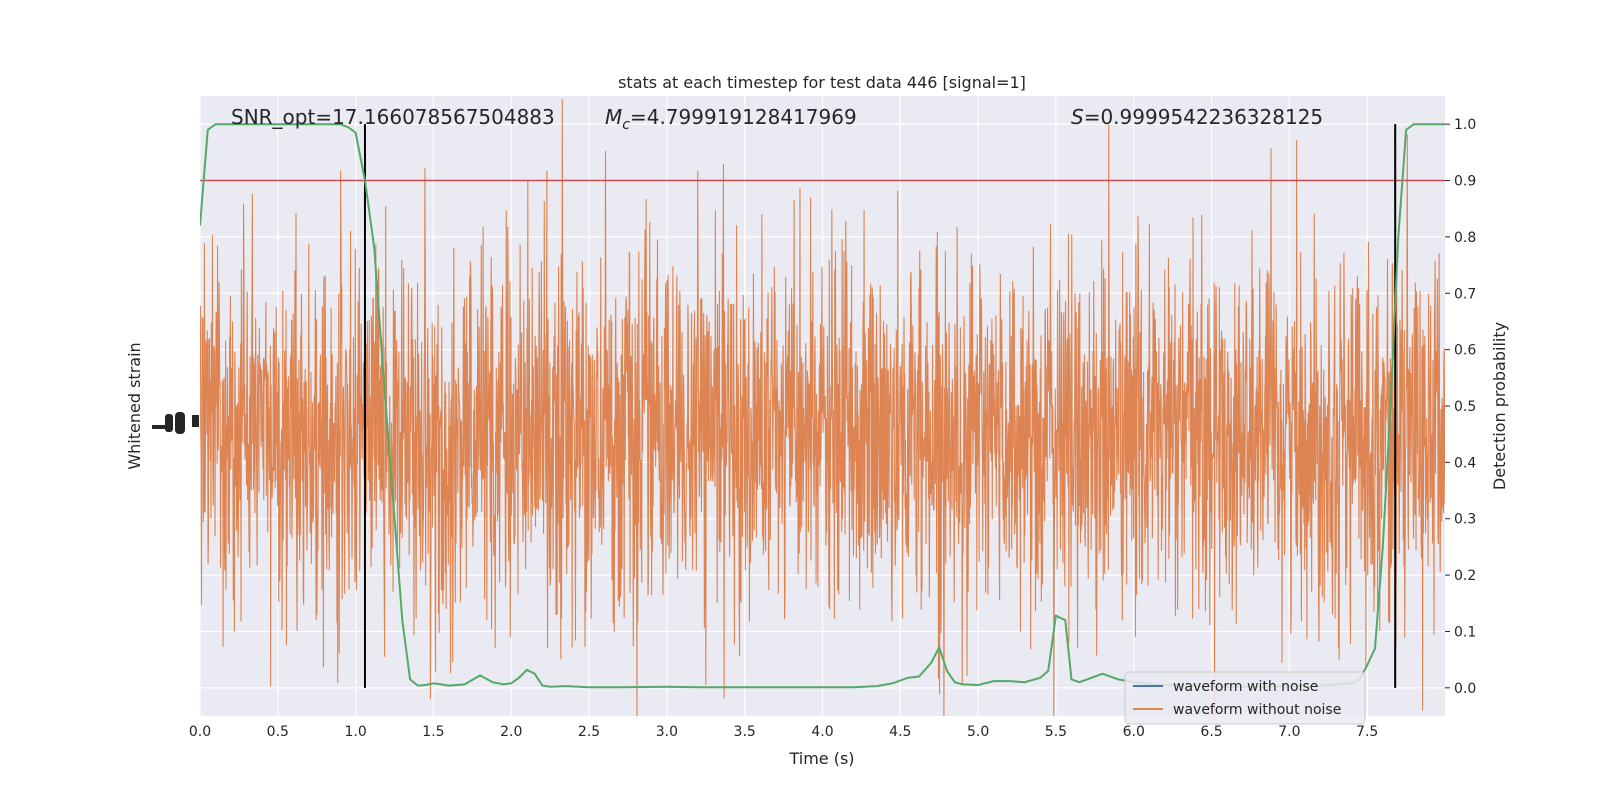  What do you see at coordinates (1465, 520) in the screenshot?
I see `y-right-tick-label: 0.3` at bounding box center [1465, 520].